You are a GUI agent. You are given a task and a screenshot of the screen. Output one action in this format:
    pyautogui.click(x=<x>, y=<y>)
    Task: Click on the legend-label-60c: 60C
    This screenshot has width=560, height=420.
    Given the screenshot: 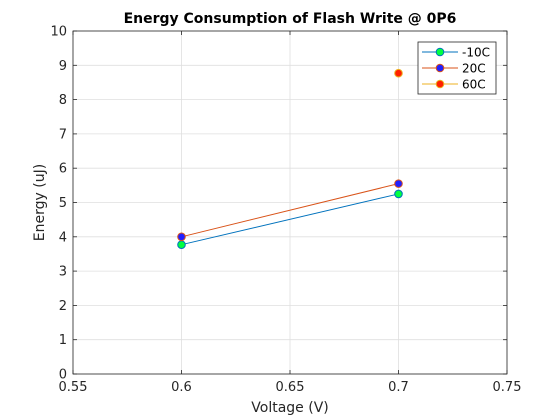 What is the action you would take?
    pyautogui.click(x=474, y=85)
    